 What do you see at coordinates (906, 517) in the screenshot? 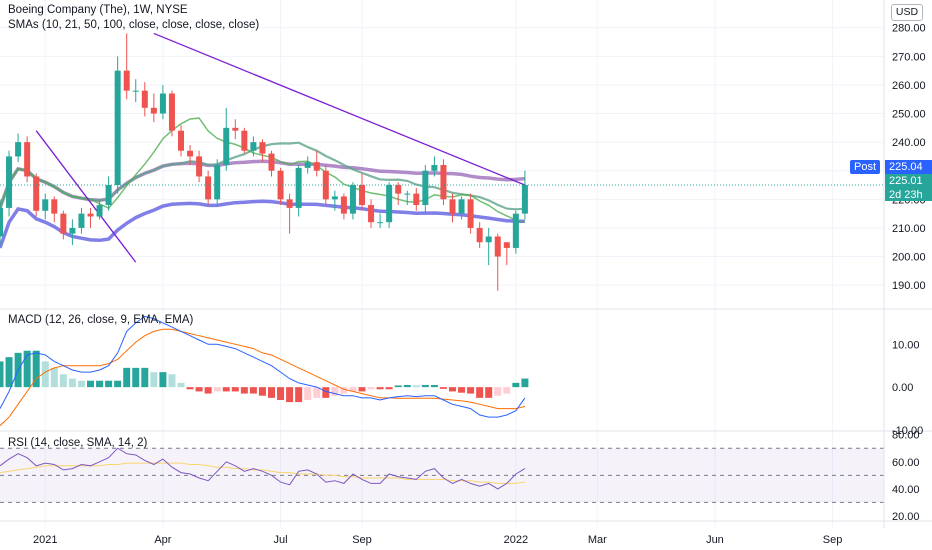
I see `rsi-tick-label: 20.00` at bounding box center [906, 517].